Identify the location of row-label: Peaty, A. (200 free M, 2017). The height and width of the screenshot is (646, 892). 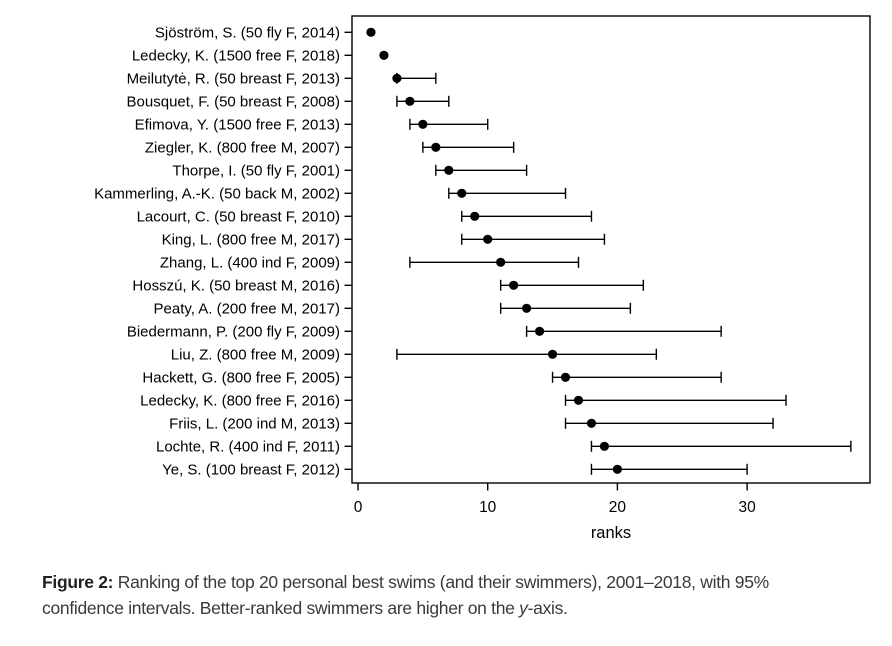
(247, 308).